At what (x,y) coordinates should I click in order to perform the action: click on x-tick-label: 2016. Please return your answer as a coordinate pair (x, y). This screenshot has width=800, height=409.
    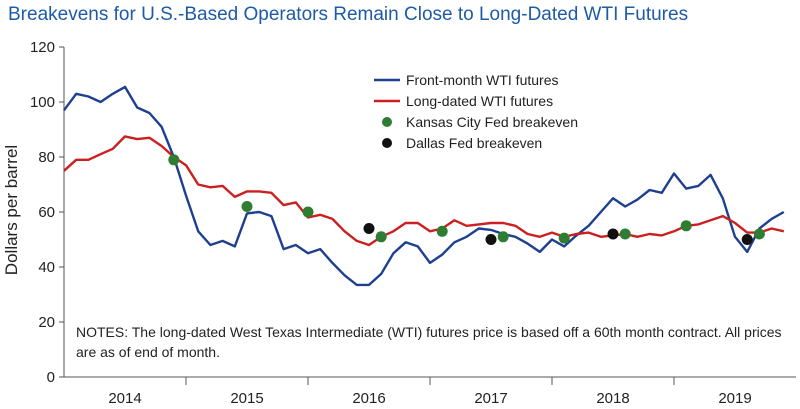
    Looking at the image, I should click on (368, 398).